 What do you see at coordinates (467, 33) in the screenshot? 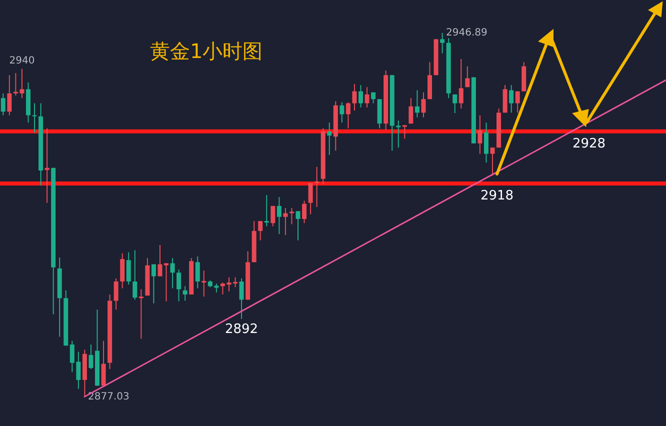
I see `annotation: 2946.89` at bounding box center [467, 33].